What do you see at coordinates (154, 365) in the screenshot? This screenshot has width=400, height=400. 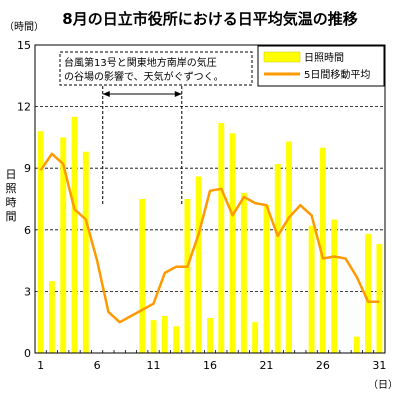 I see `x-tick-label: 11` at bounding box center [154, 365].